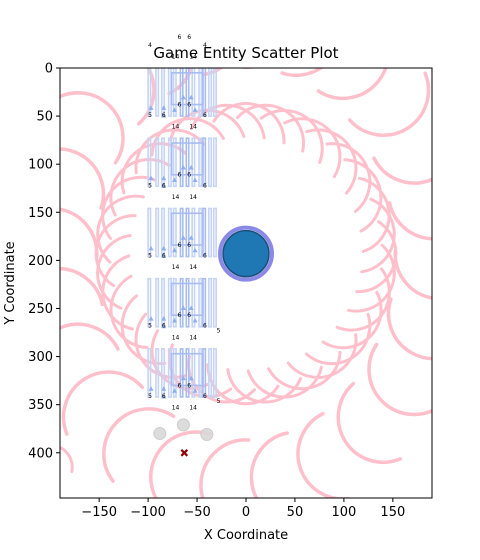 The width and height of the screenshot is (480, 560). Describe the element at coordinates (40, 309) in the screenshot. I see `y-tick-label: 250` at that location.